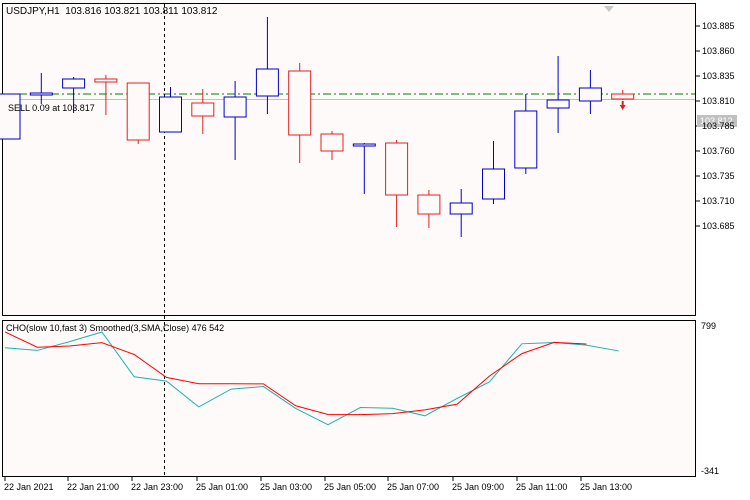 This screenshot has height=500, width=750. I want to click on time-tick-label: 25 Jan 13:00, so click(606, 487).